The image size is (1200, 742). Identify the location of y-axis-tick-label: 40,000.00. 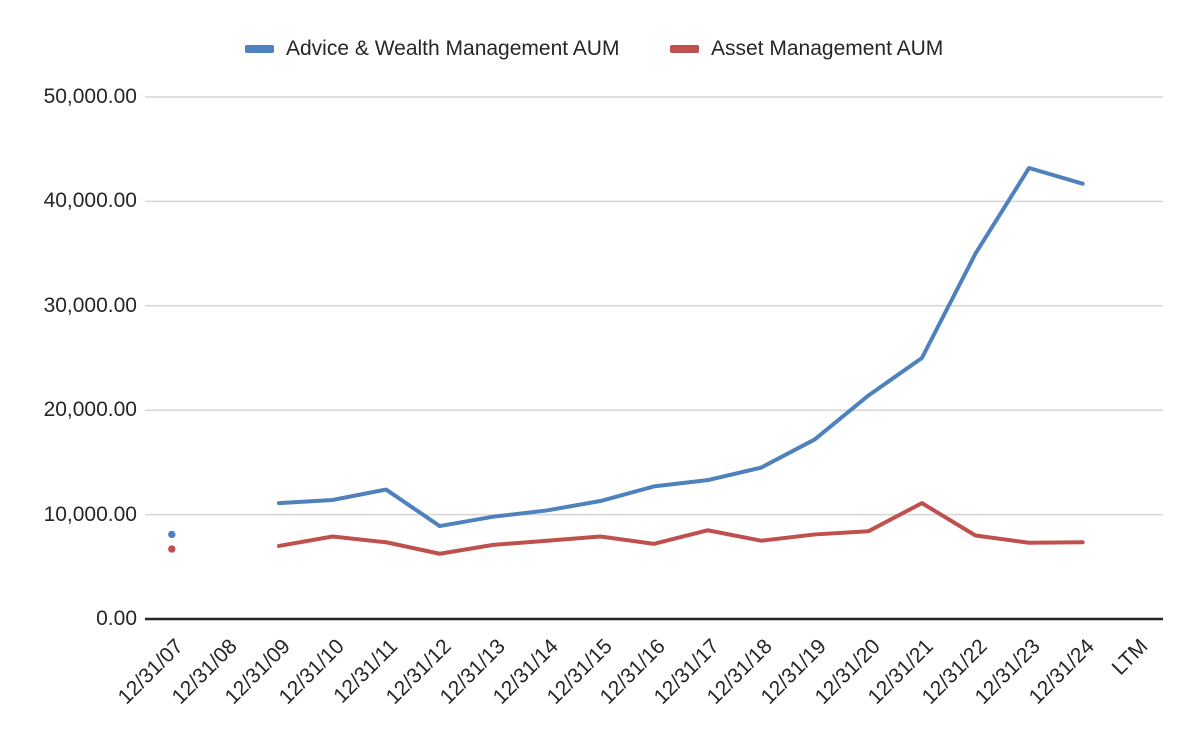
(90, 201).